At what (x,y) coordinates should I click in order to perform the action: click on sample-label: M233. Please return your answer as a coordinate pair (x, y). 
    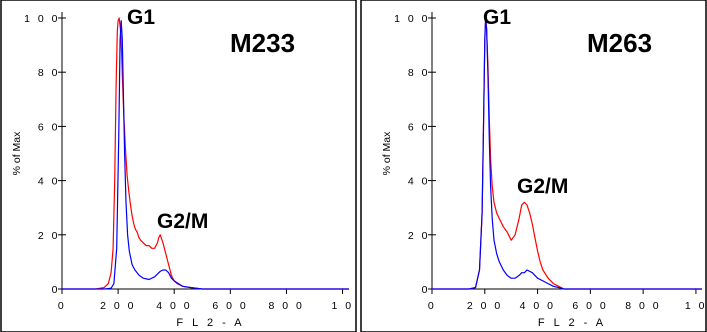
    Looking at the image, I should click on (262, 43).